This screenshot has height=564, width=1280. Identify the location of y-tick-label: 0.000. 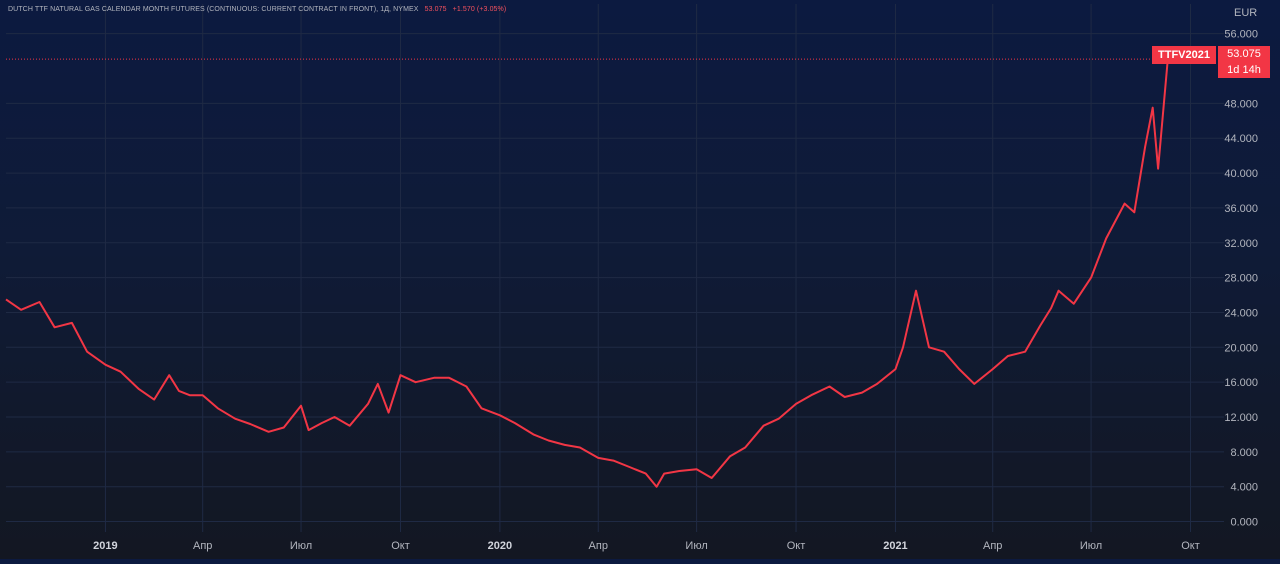
(1244, 523).